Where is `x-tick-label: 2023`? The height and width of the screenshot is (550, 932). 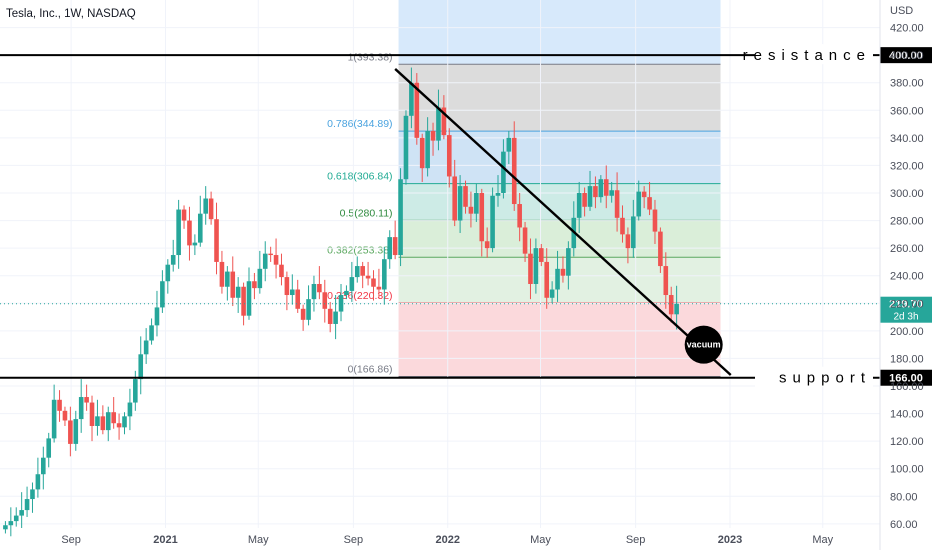 x-tick-label: 2023 is located at coordinates (730, 540).